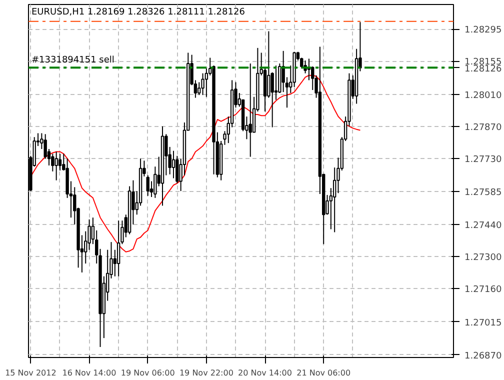 This screenshot has width=504, height=380. What do you see at coordinates (30, 373) in the screenshot?
I see `x-tick-label: 15 Nov 2012` at bounding box center [30, 373].